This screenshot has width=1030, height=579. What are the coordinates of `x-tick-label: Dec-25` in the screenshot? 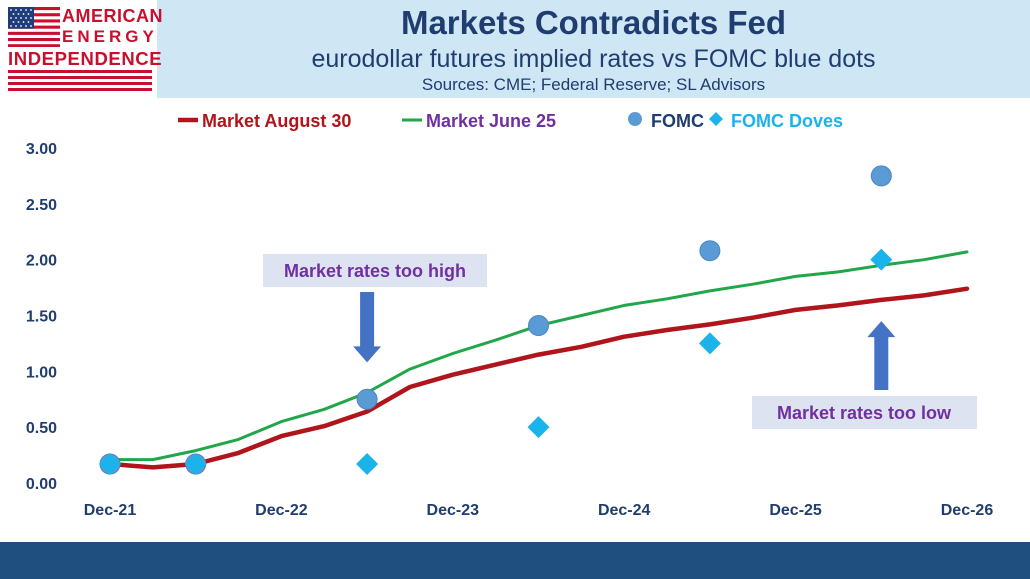 It's located at (795, 510).